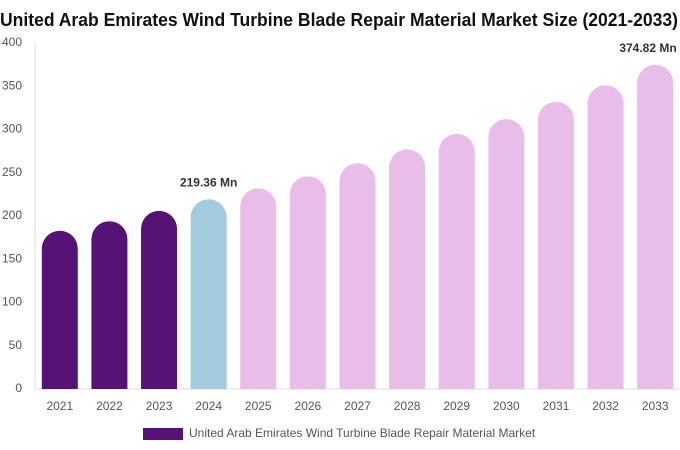  What do you see at coordinates (16, 345) in the screenshot?
I see `y-tick-label: 50` at bounding box center [16, 345].